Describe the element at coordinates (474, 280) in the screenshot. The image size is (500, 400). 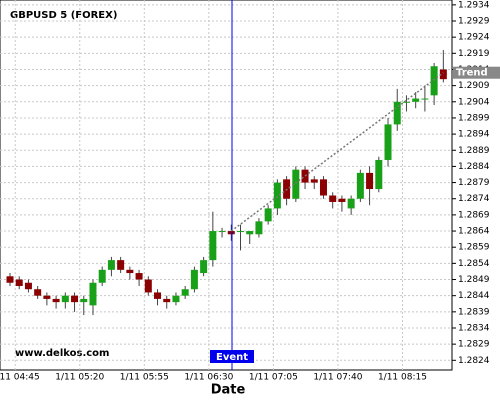
I see `y-tick-label: 1.2849` at that location.